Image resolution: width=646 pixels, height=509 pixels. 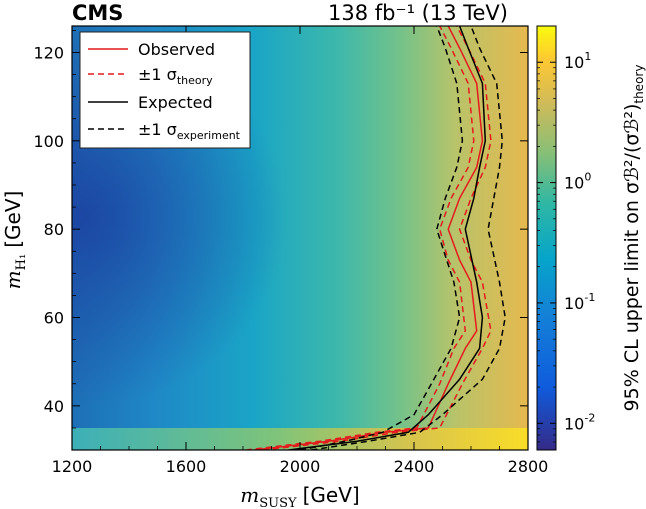 I want to click on x-tick-label: 2800, so click(x=528, y=466).